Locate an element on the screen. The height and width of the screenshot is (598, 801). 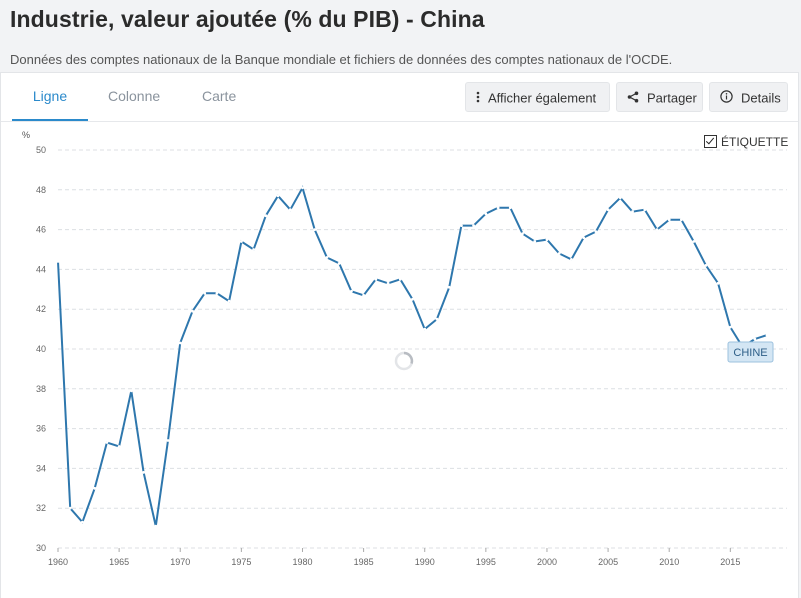
share-icon is located at coordinates (633, 99).